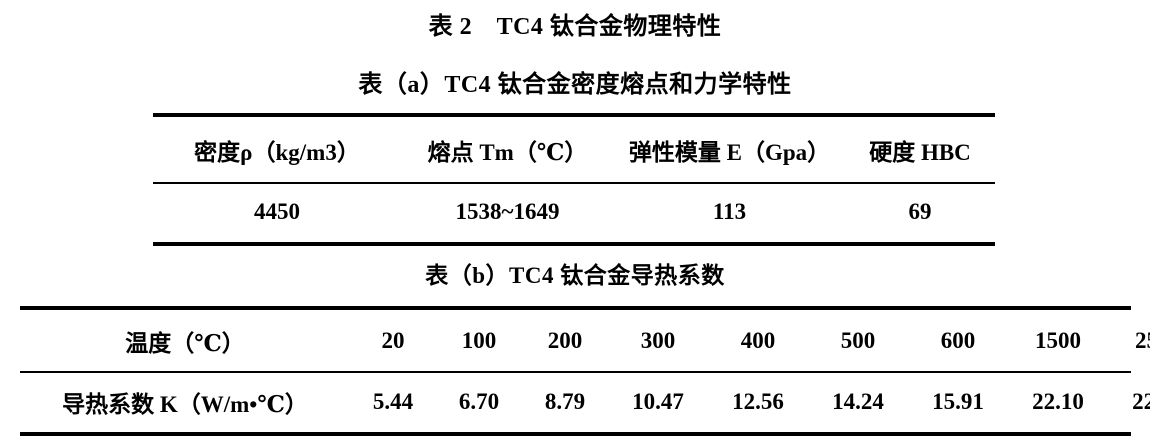 This screenshot has width=1150, height=443. I want to click on table-a-header-elastic-modulus: 弹性模量 E（Gpa）, so click(729, 152).